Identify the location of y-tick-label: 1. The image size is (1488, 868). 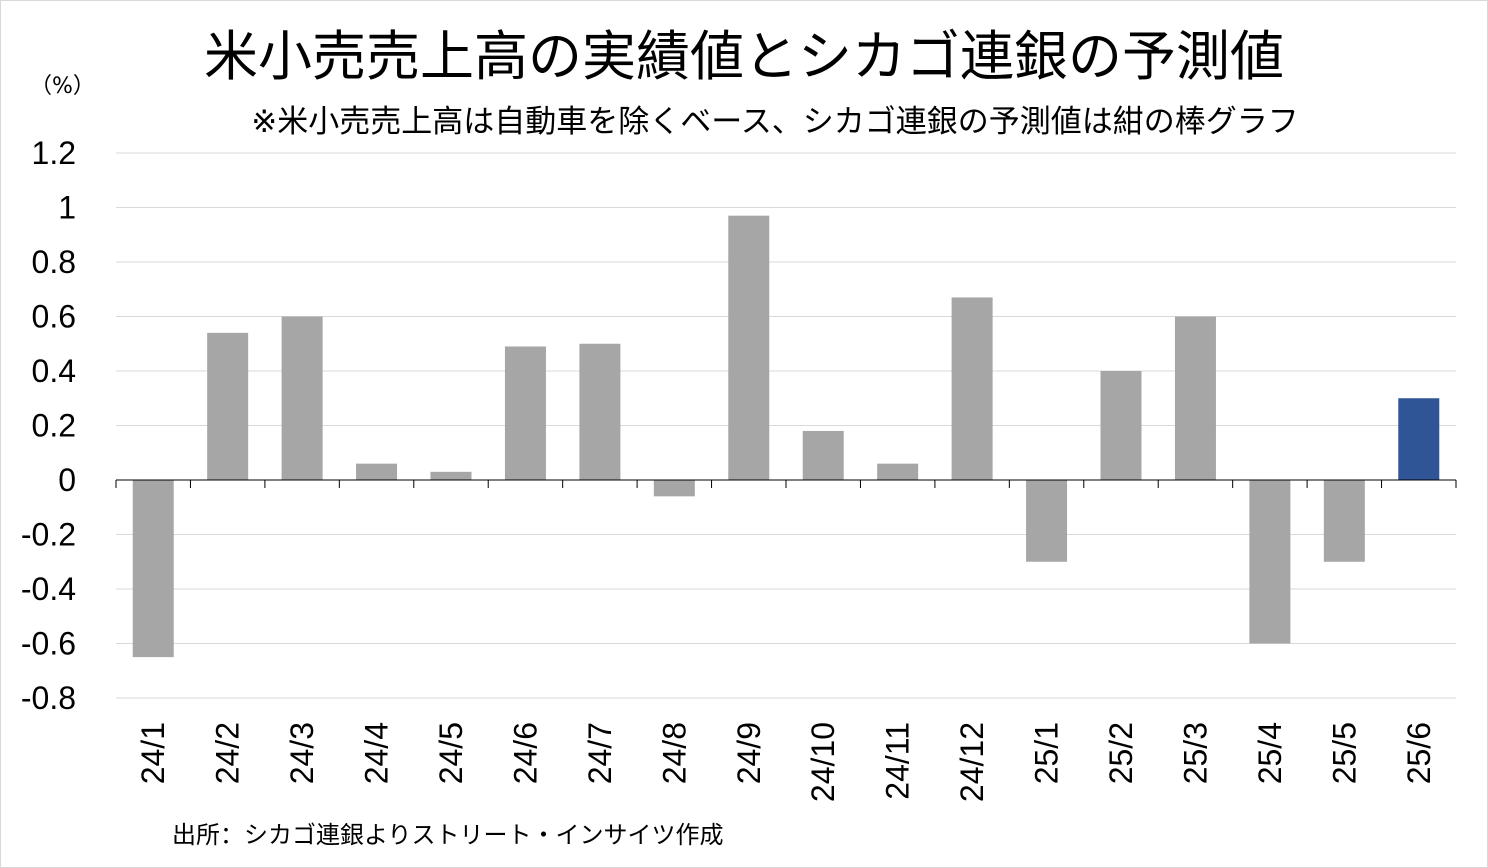
(67, 208).